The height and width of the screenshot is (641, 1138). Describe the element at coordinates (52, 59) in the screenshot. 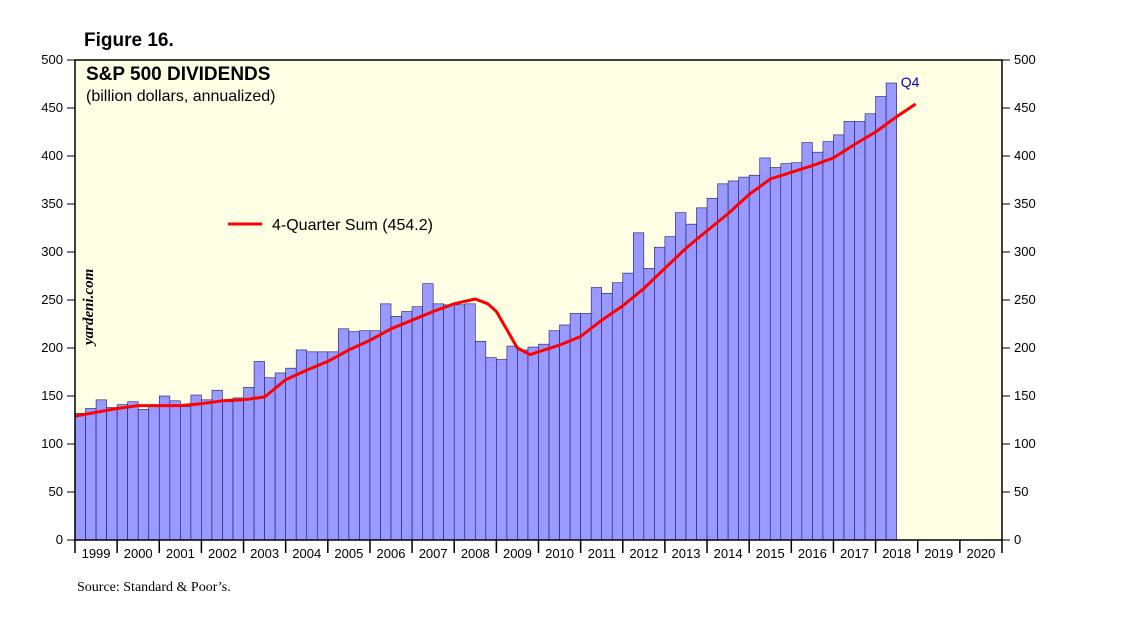

I see `y-tick-label-left: 500` at that location.